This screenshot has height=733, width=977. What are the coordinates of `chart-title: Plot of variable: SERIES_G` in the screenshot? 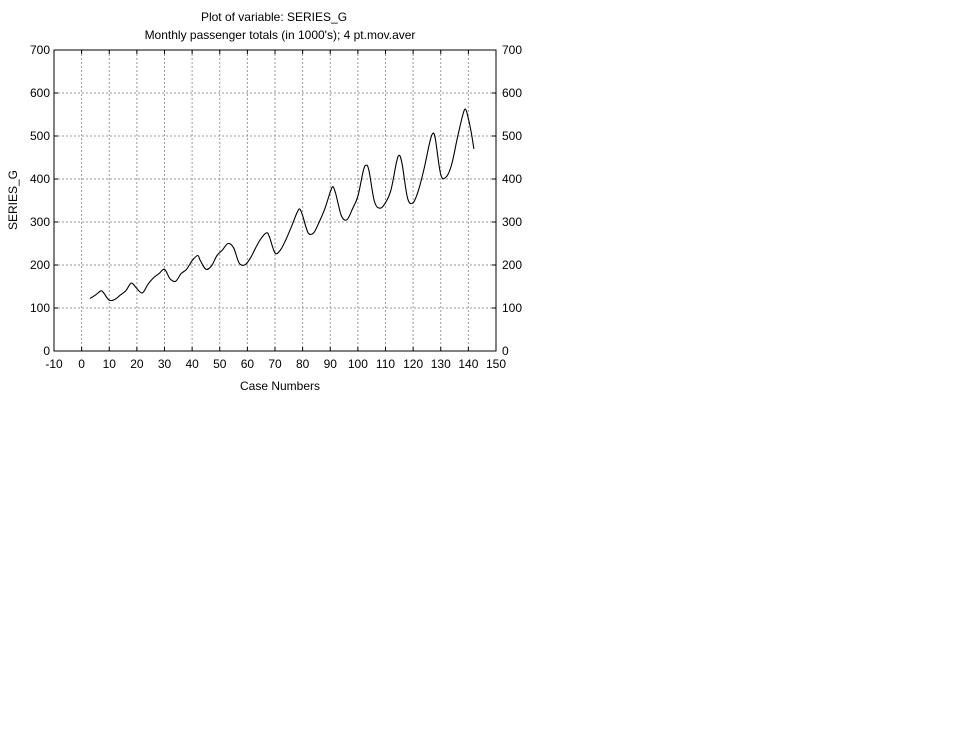 It's located at (274, 17).